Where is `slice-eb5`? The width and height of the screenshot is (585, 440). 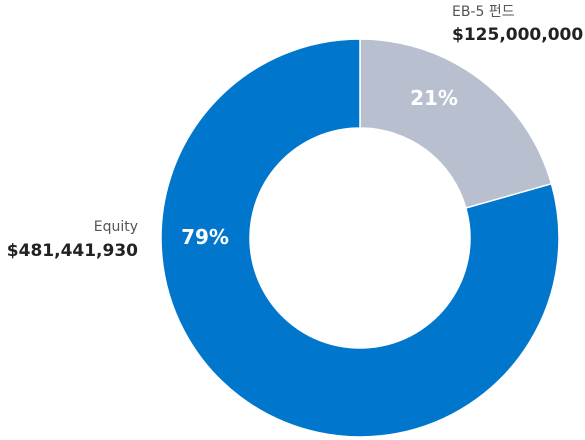
slice-eb5 is located at coordinates (456, 123).